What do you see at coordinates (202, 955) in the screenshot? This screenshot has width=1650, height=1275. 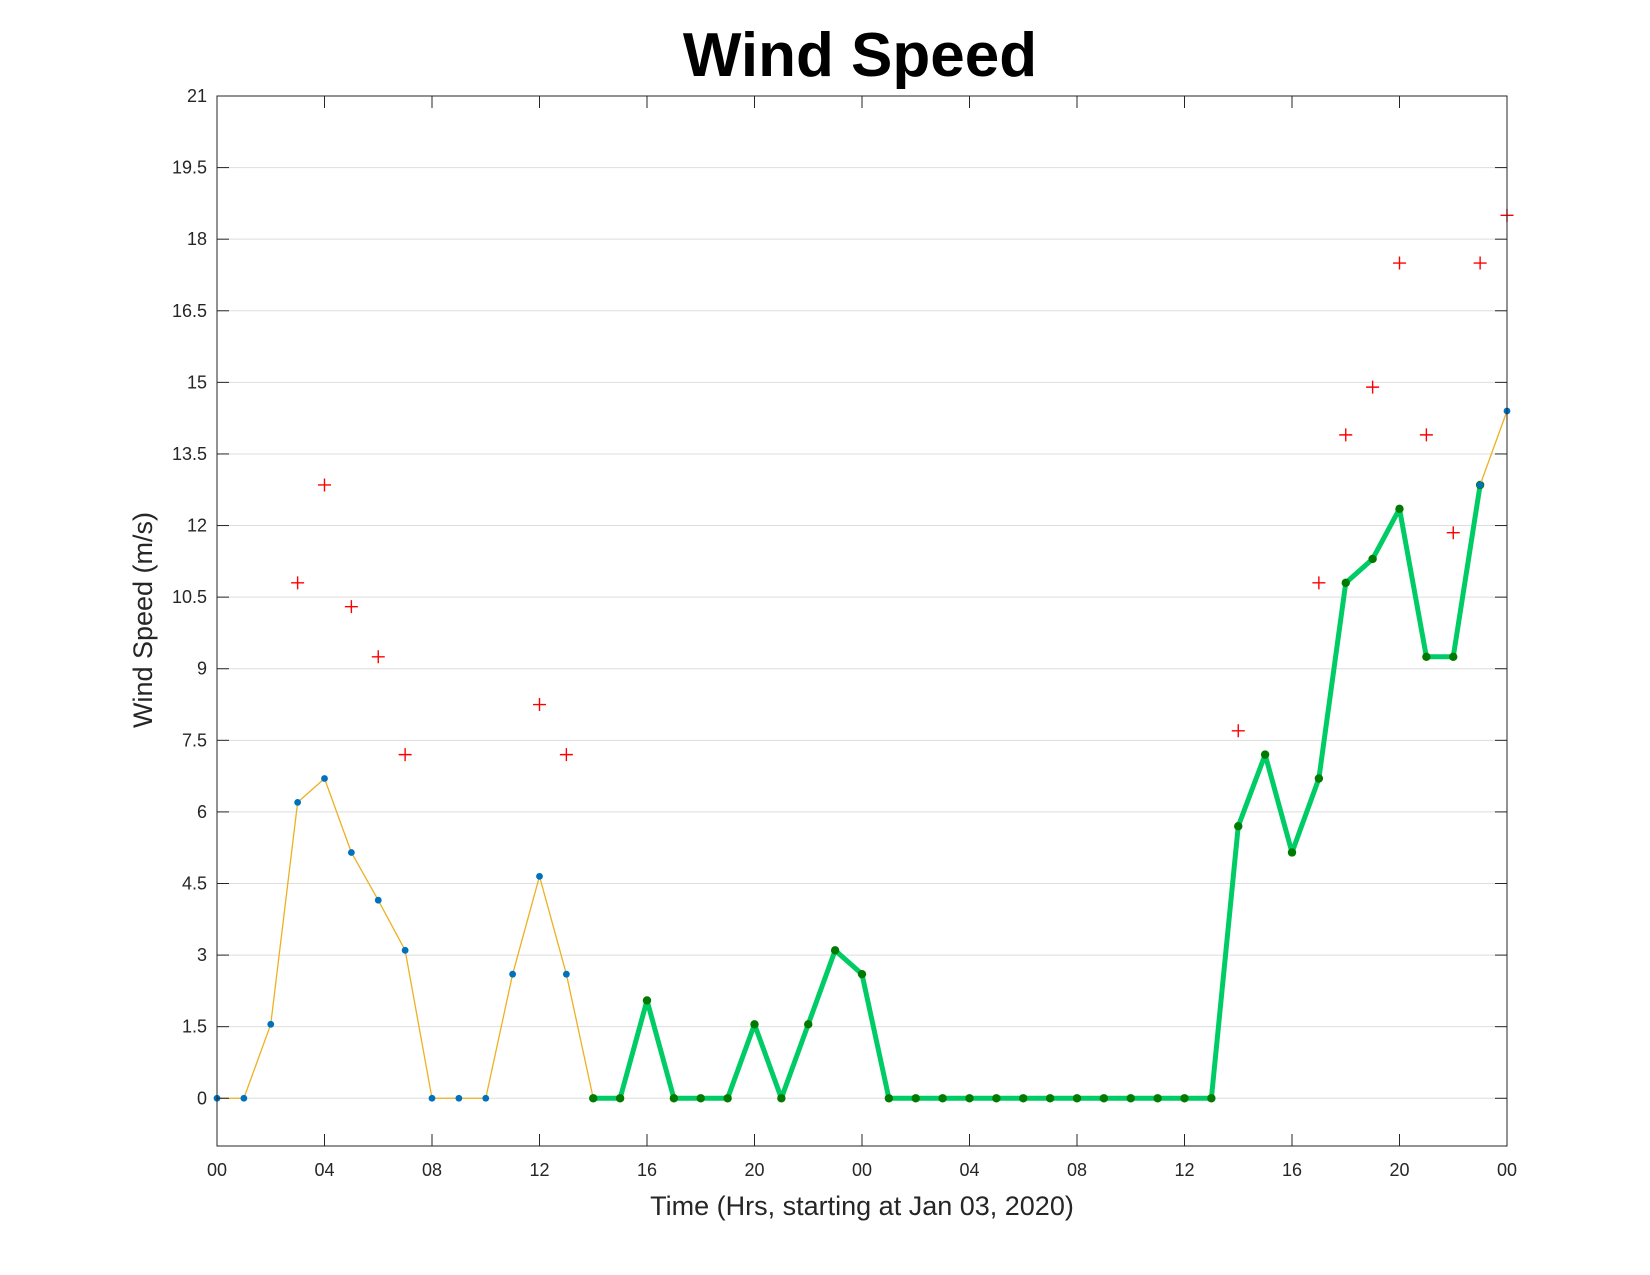 I see `y-tick-label: 3` at bounding box center [202, 955].